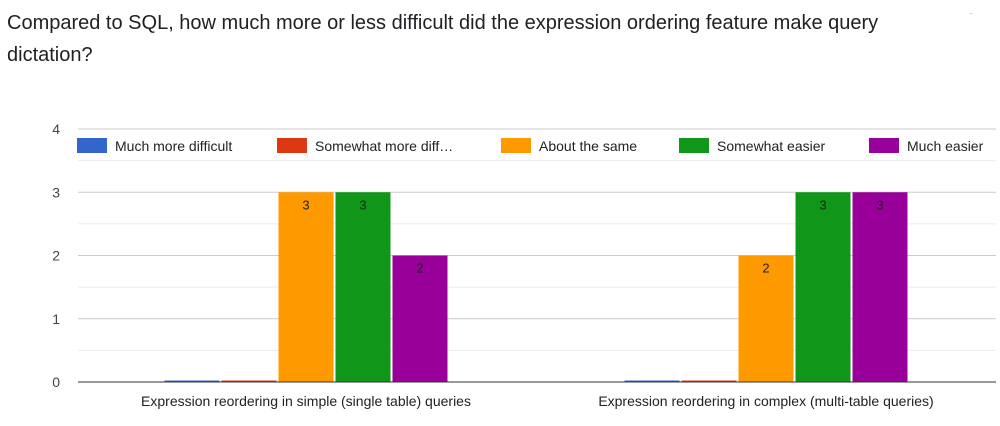 This screenshot has width=1000, height=426. I want to click on legend-item: Much more difficult, so click(154, 146).